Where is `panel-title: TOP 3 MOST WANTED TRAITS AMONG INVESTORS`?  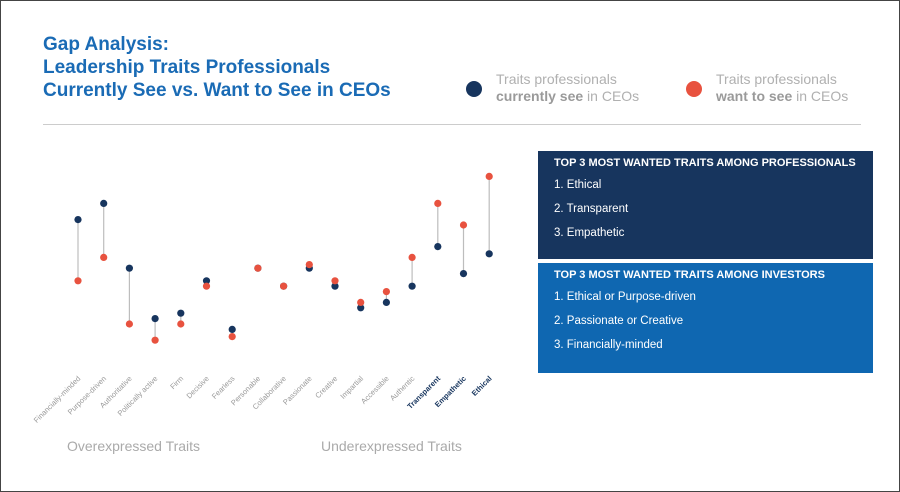 panel-title: TOP 3 MOST WANTED TRAITS AMONG INVESTORS is located at coordinates (689, 275).